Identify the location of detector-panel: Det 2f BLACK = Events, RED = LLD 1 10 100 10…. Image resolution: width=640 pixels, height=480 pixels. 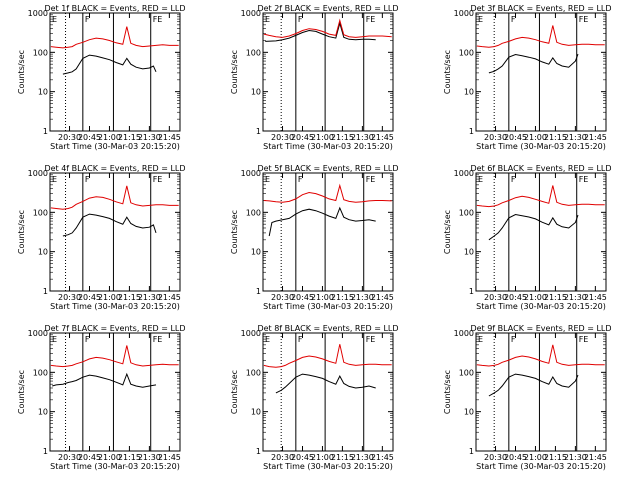
(314, 77).